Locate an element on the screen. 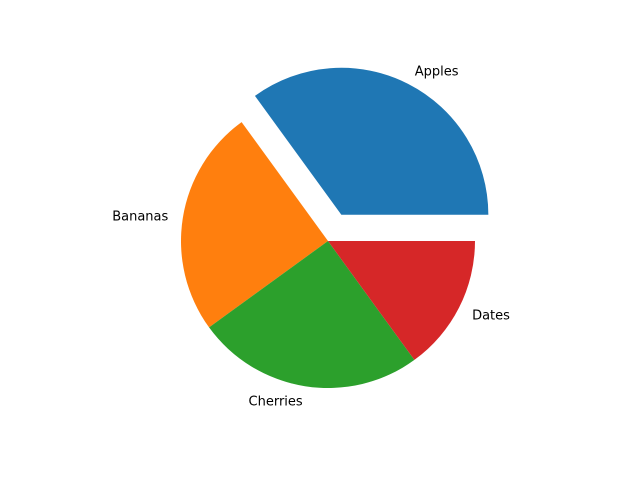 The image size is (640, 478). wedge-bananas is located at coordinates (254, 225).